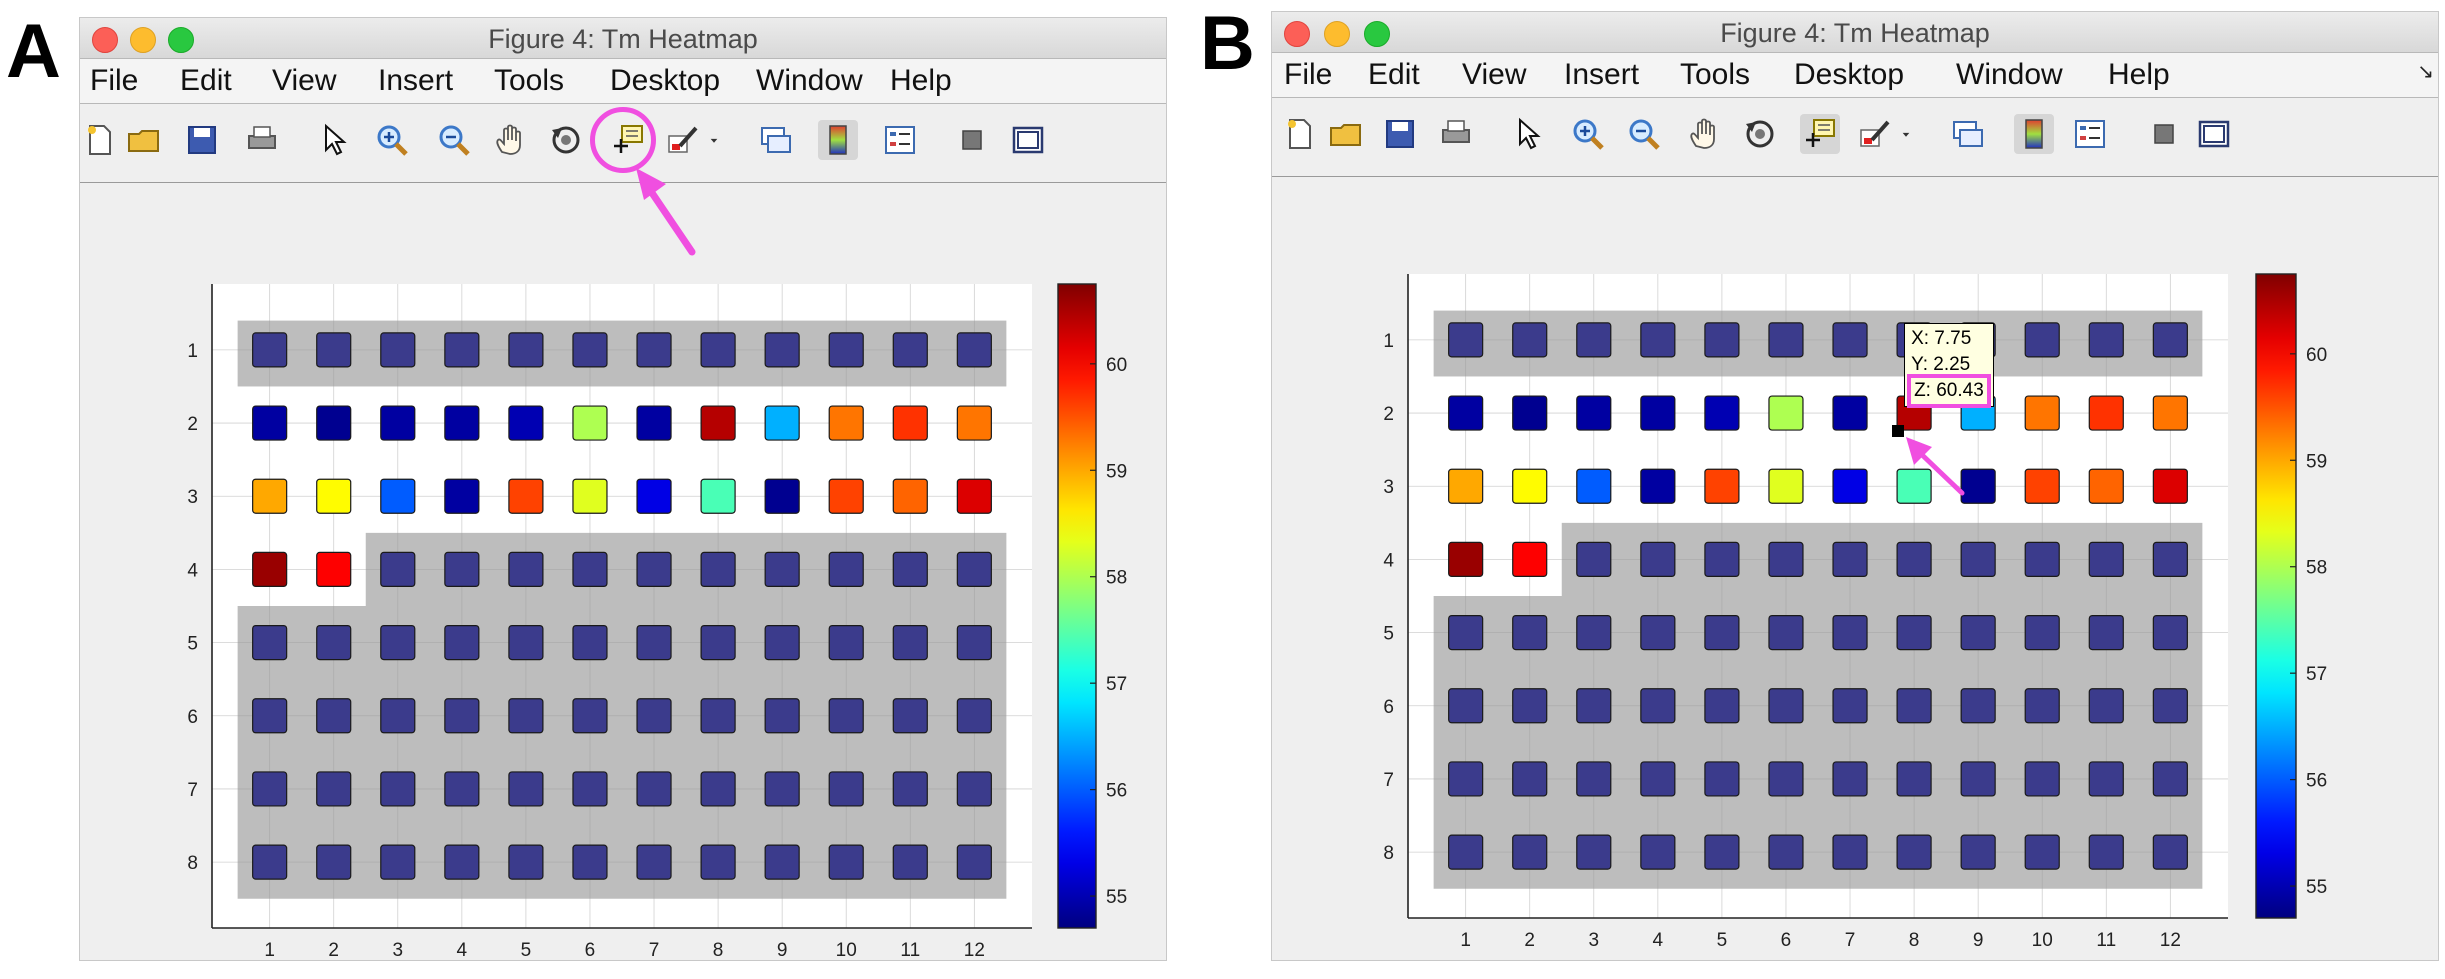 The height and width of the screenshot is (979, 2445). I want to click on zoom-out-button, so click(454, 140).